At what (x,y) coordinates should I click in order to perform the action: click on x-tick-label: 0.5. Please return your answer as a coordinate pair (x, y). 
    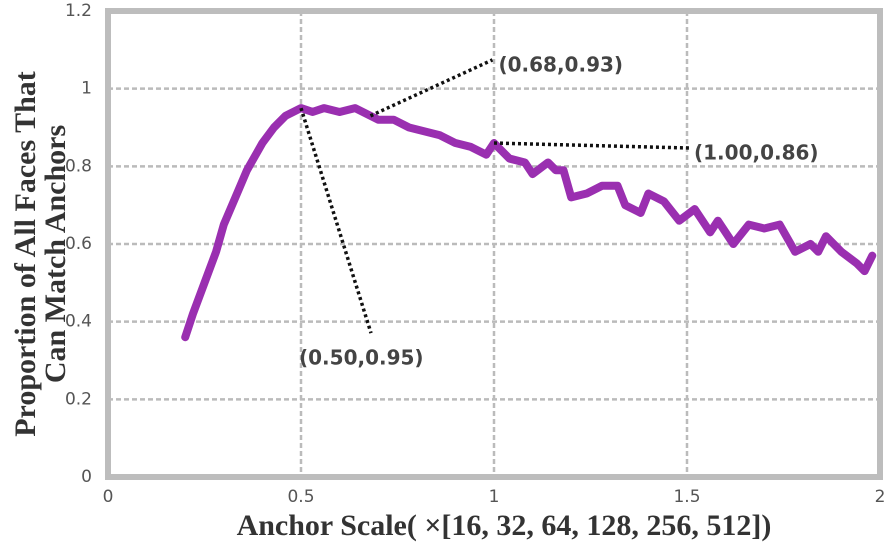
    Looking at the image, I should click on (300, 497).